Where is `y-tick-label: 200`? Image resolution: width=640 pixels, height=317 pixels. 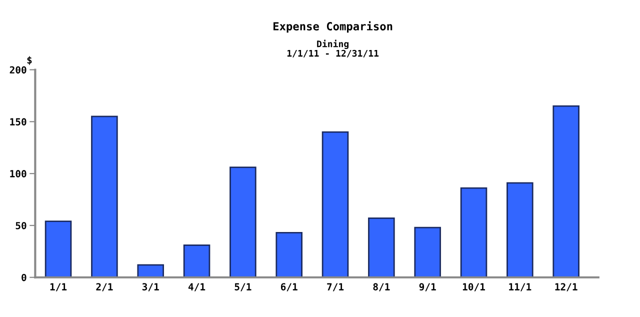
y-tick-label: 200 is located at coordinates (18, 70).